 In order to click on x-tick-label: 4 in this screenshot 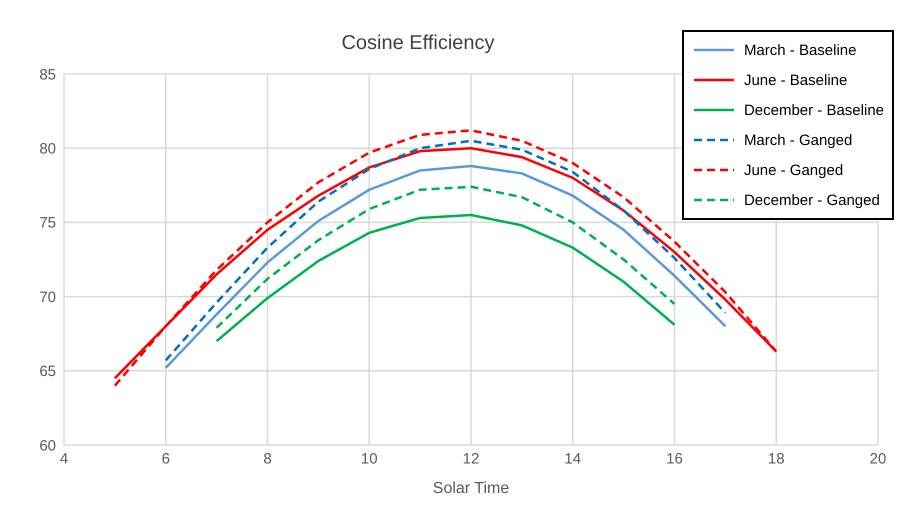, I will do `click(64, 459)`.